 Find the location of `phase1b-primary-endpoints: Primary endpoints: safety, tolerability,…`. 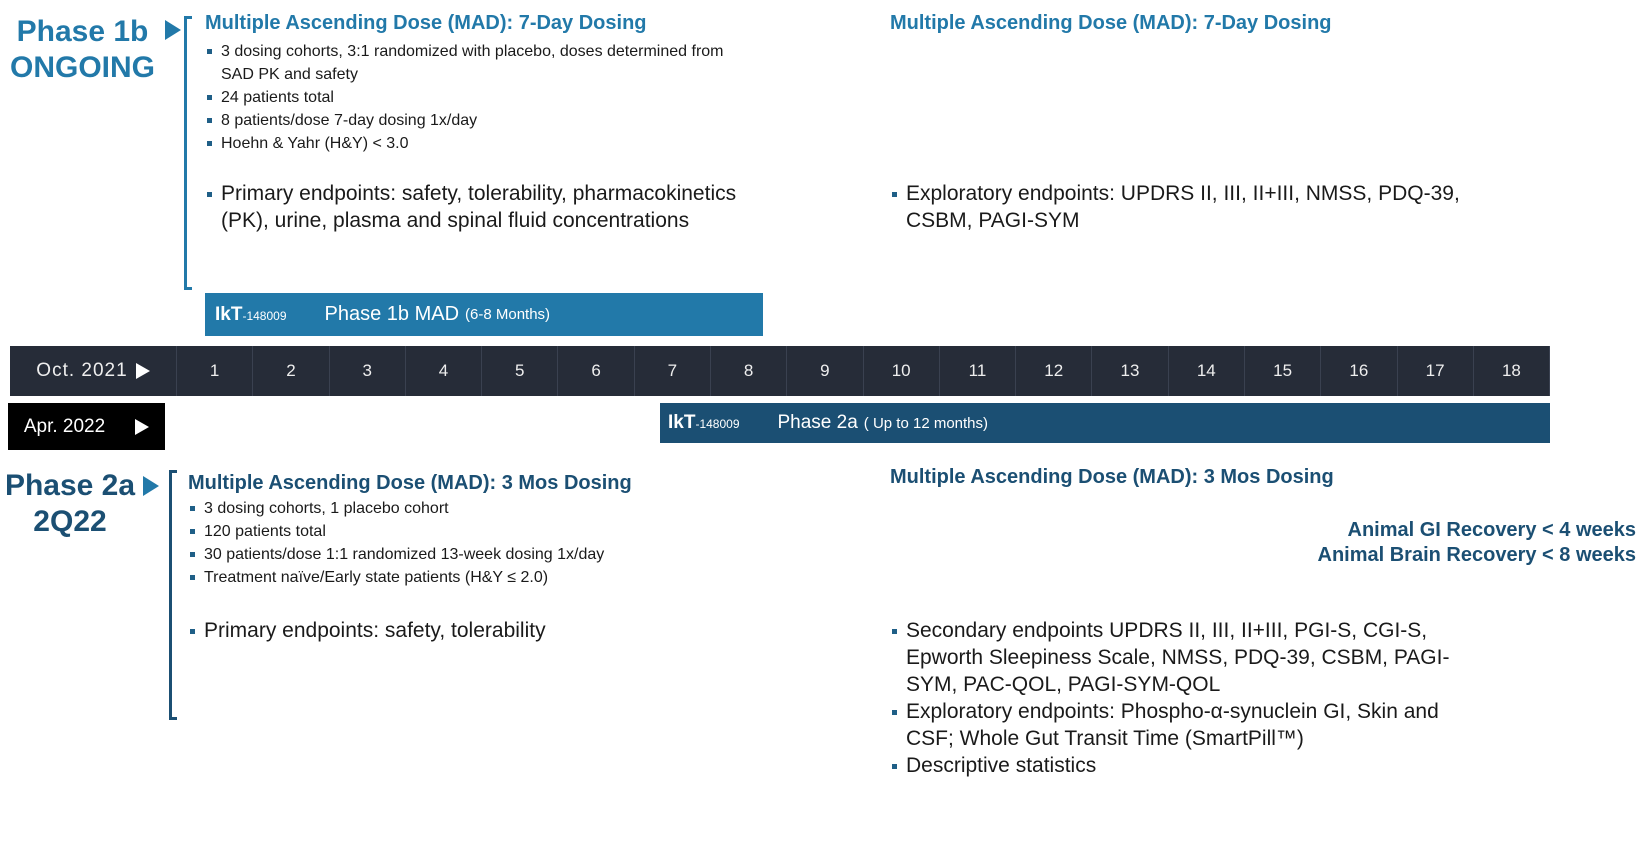

phase1b-primary-endpoints: Primary endpoints: safety, tolerability,… is located at coordinates (490, 207).